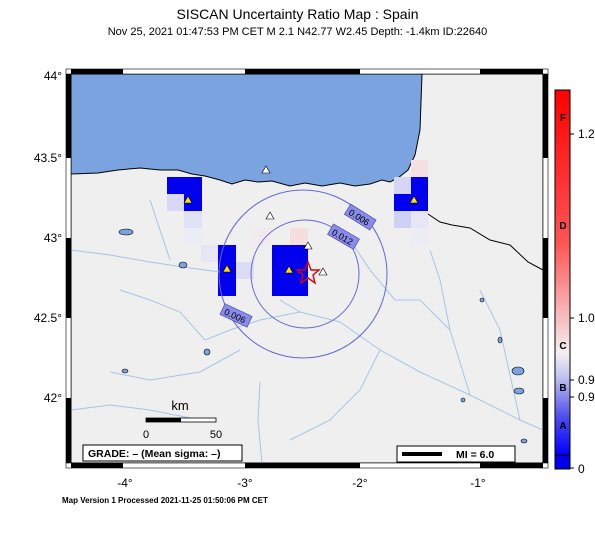  I want to click on colorbar: F D C B A 1.2 1.0 0.9 0.9 0, so click(574, 282).